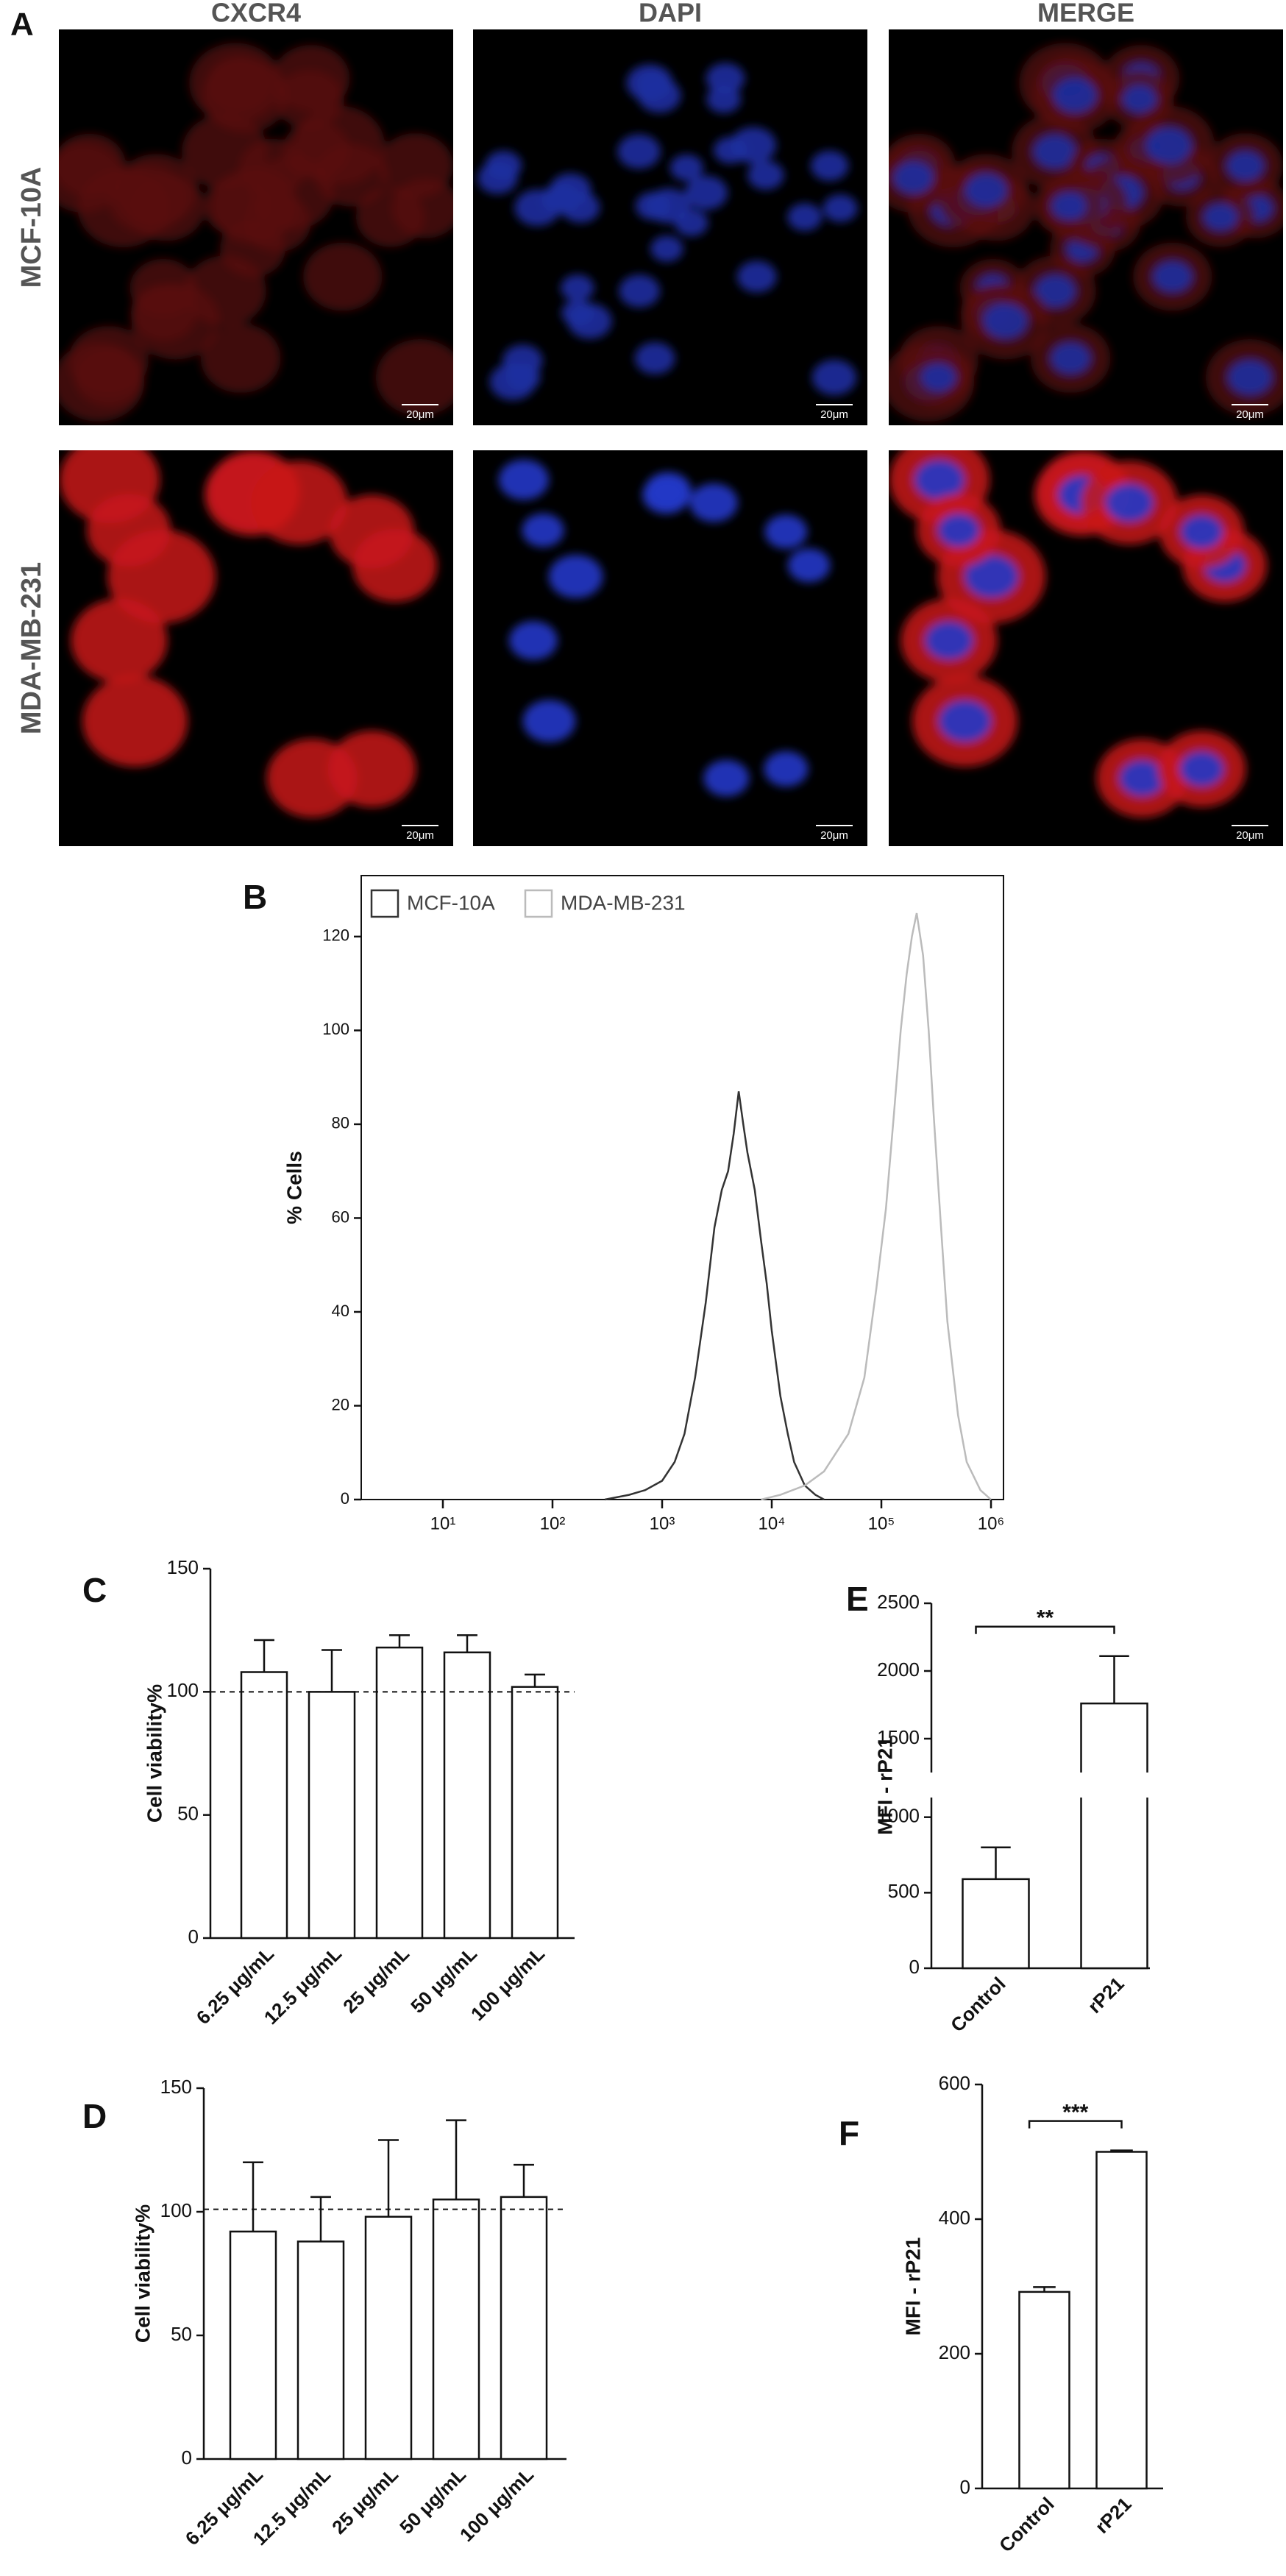 This screenshot has width=1286, height=2576. Describe the element at coordinates (857, 1599) in the screenshot. I see `panel-label: E` at that location.